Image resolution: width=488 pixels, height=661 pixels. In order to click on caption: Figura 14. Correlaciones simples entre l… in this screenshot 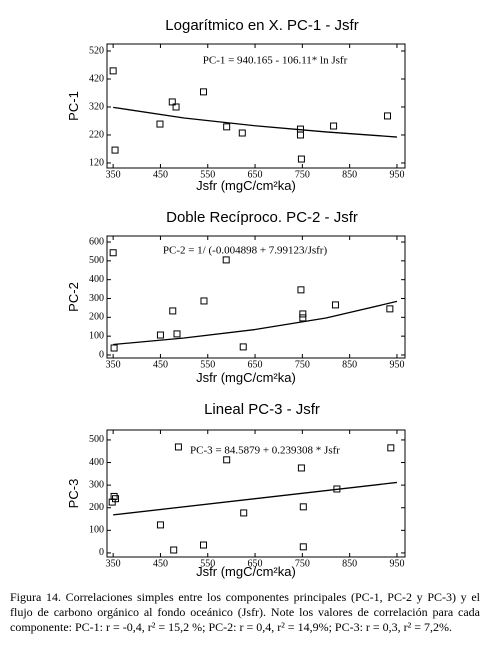, I will do `click(245, 612)`.